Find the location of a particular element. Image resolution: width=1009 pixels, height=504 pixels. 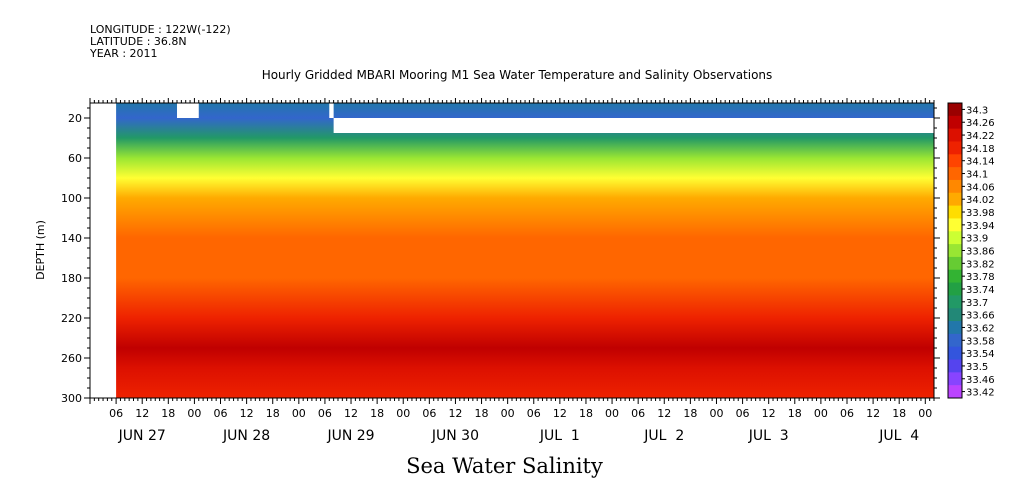

colorbar-label: 33.66 is located at coordinates (980, 316).